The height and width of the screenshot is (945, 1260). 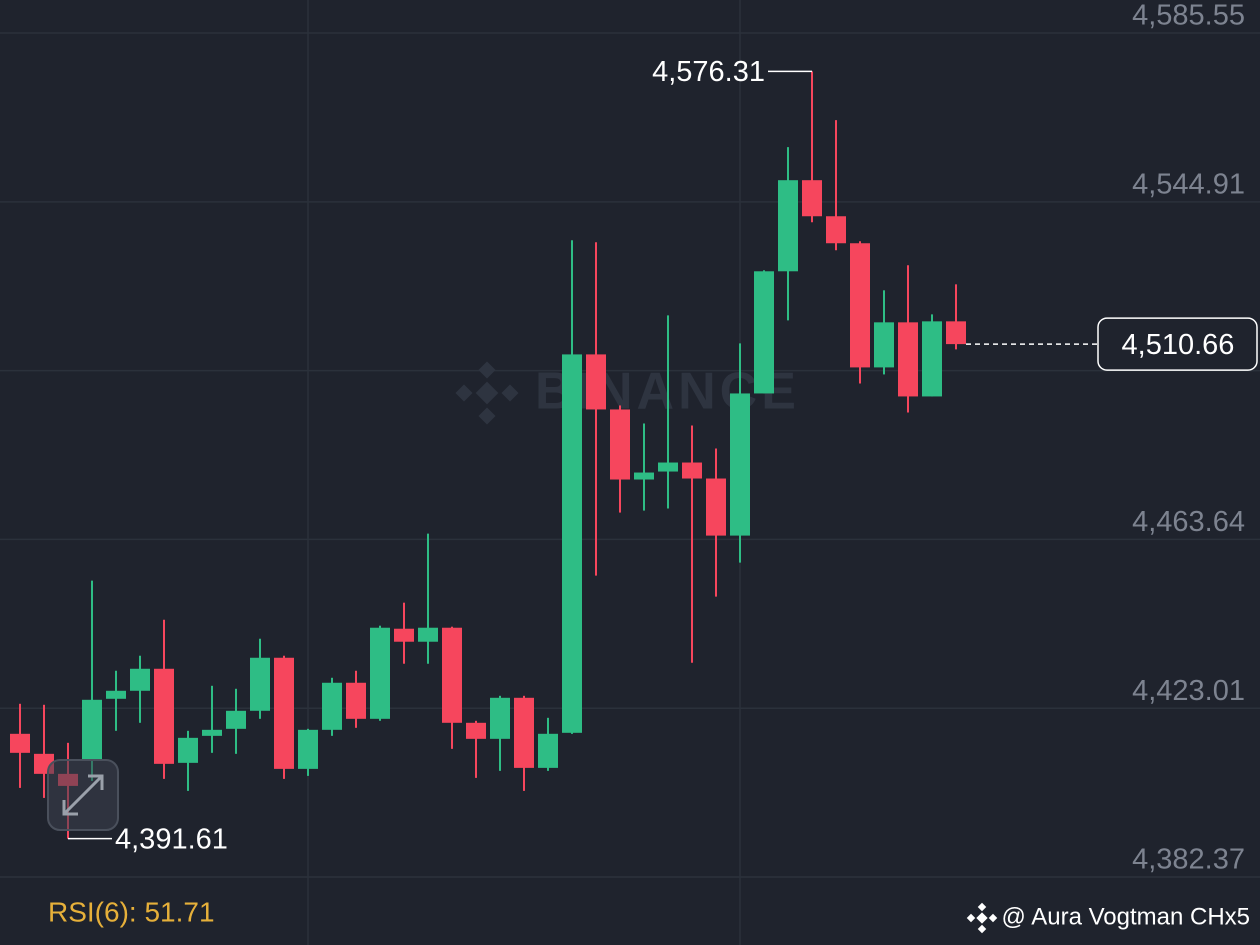 What do you see at coordinates (1188, 522) in the screenshot?
I see `y-tick-label: 4,463.64` at bounding box center [1188, 522].